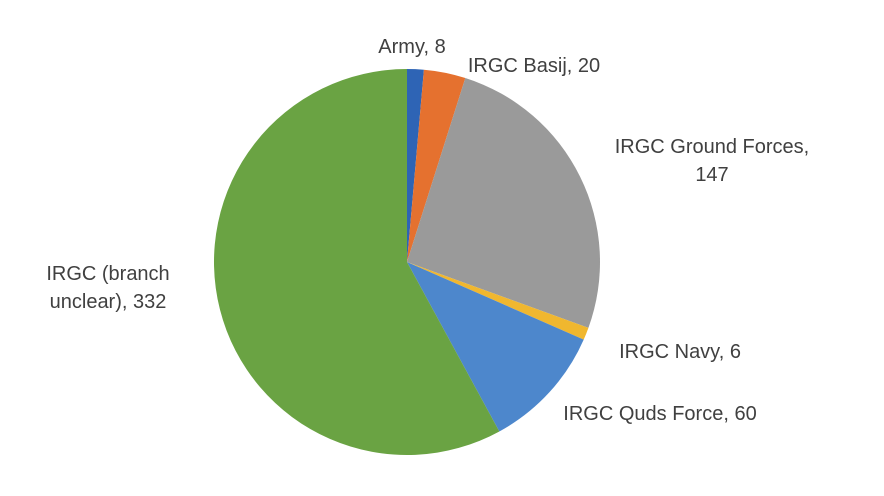 The height and width of the screenshot is (496, 884). I want to click on slice-label: IRGC Navy, 6, so click(680, 352).